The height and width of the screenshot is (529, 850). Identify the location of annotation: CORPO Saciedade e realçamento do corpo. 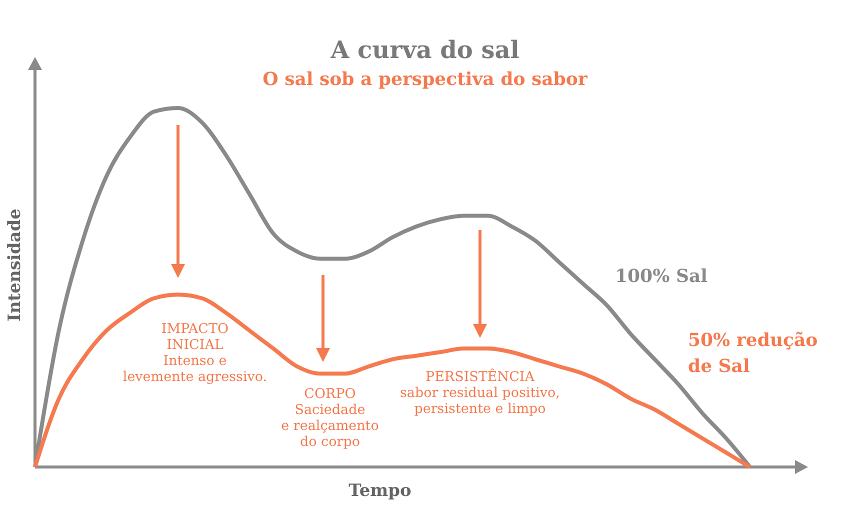
(330, 418).